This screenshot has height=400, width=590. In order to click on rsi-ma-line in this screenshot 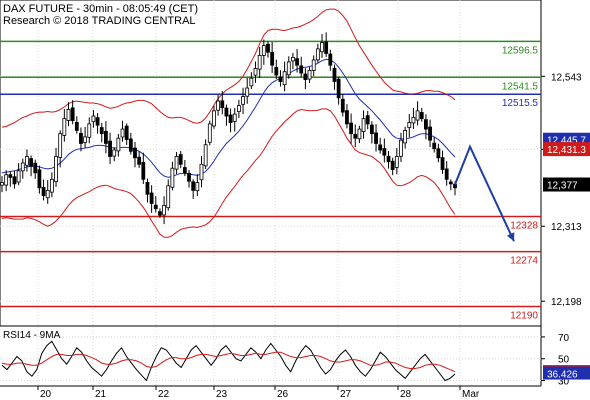, I will do `click(228, 362)`.